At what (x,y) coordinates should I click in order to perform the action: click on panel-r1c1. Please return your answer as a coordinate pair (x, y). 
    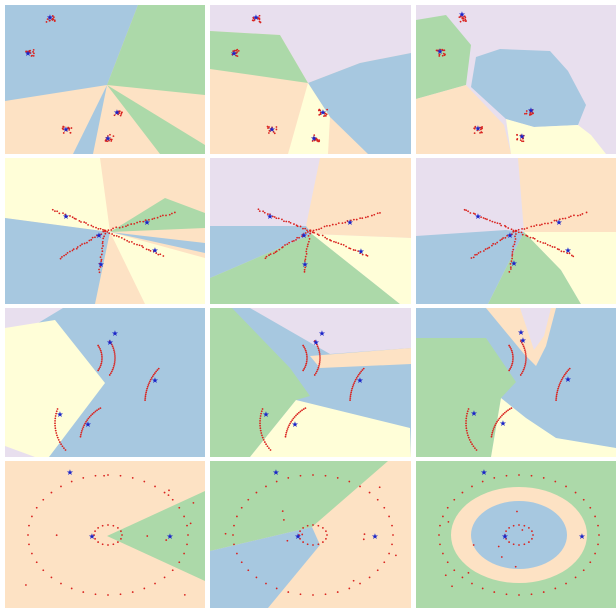
    Looking at the image, I should click on (105, 79).